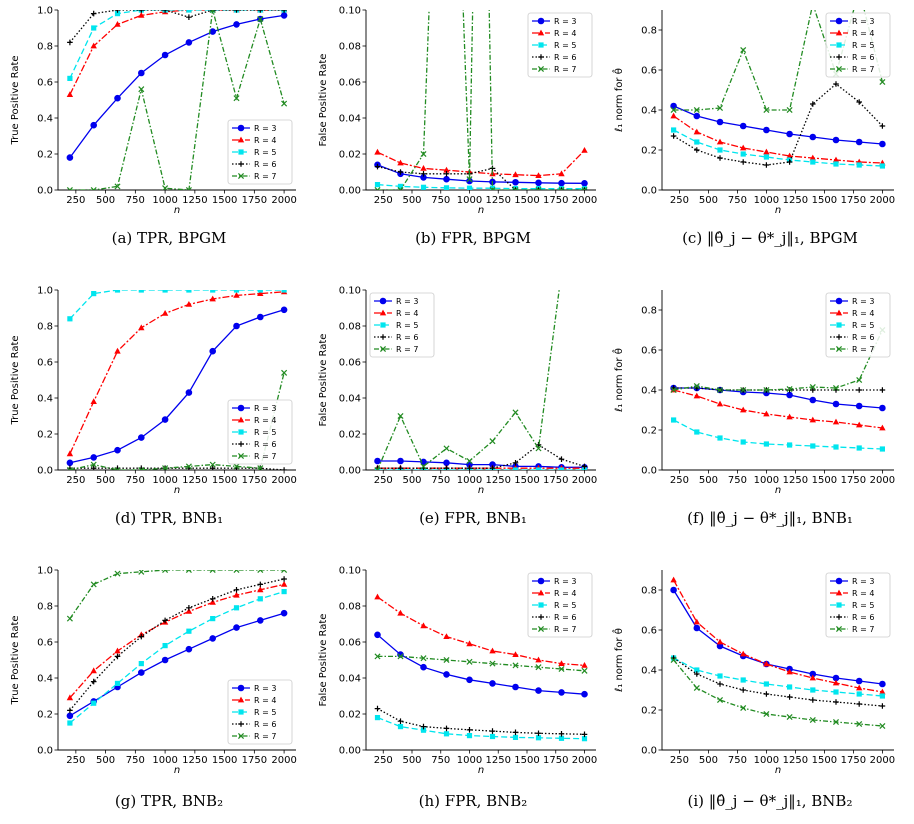  What do you see at coordinates (350, 83) in the screenshot?
I see `y-tick-label: 0.06` at bounding box center [350, 83].